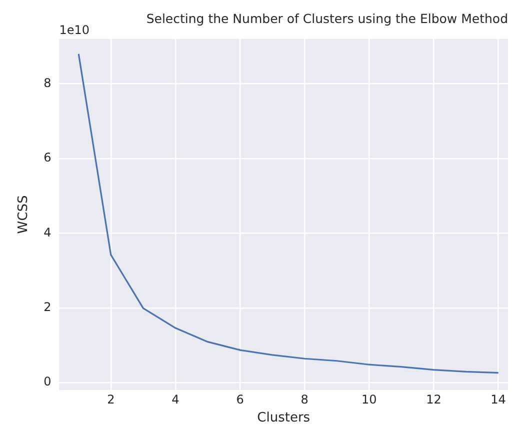  I want to click on y-tick-label: 2, so click(48, 307).